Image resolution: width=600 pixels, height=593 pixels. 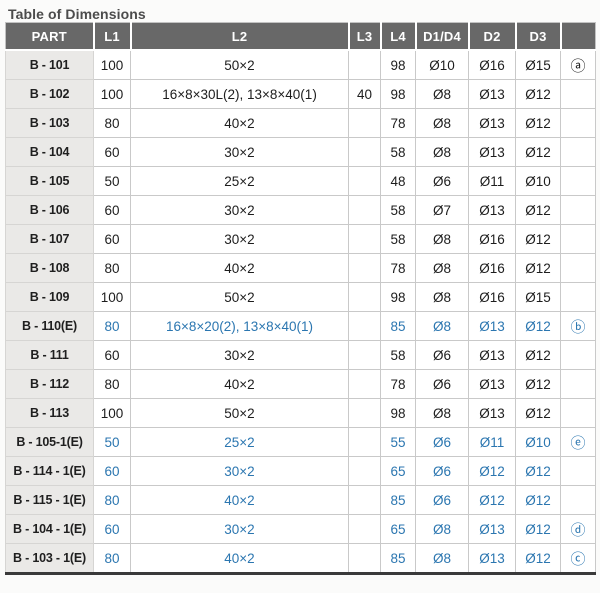 I want to click on table-row: B - 113 100 50×2 98 Ø8 Ø13 Ø12, so click(x=300, y=413).